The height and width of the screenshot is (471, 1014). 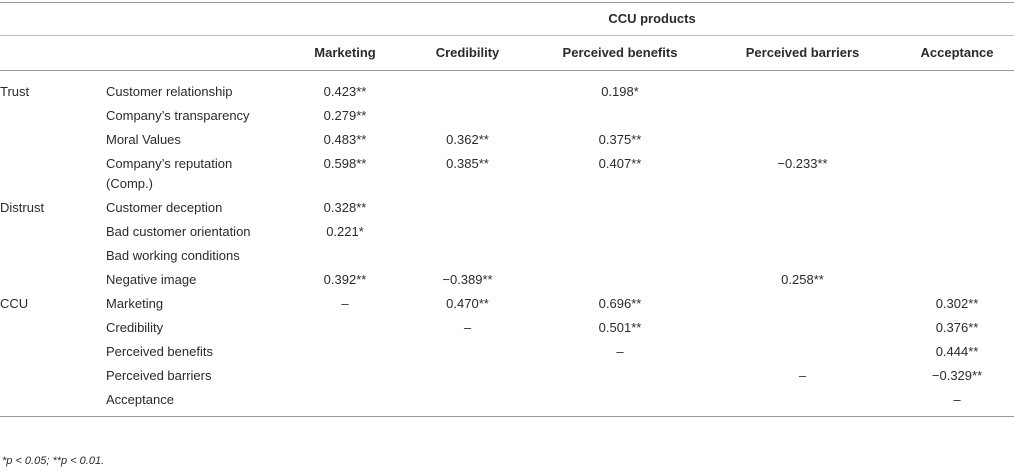 What do you see at coordinates (345, 115) in the screenshot?
I see `value-cell: 0.279**` at bounding box center [345, 115].